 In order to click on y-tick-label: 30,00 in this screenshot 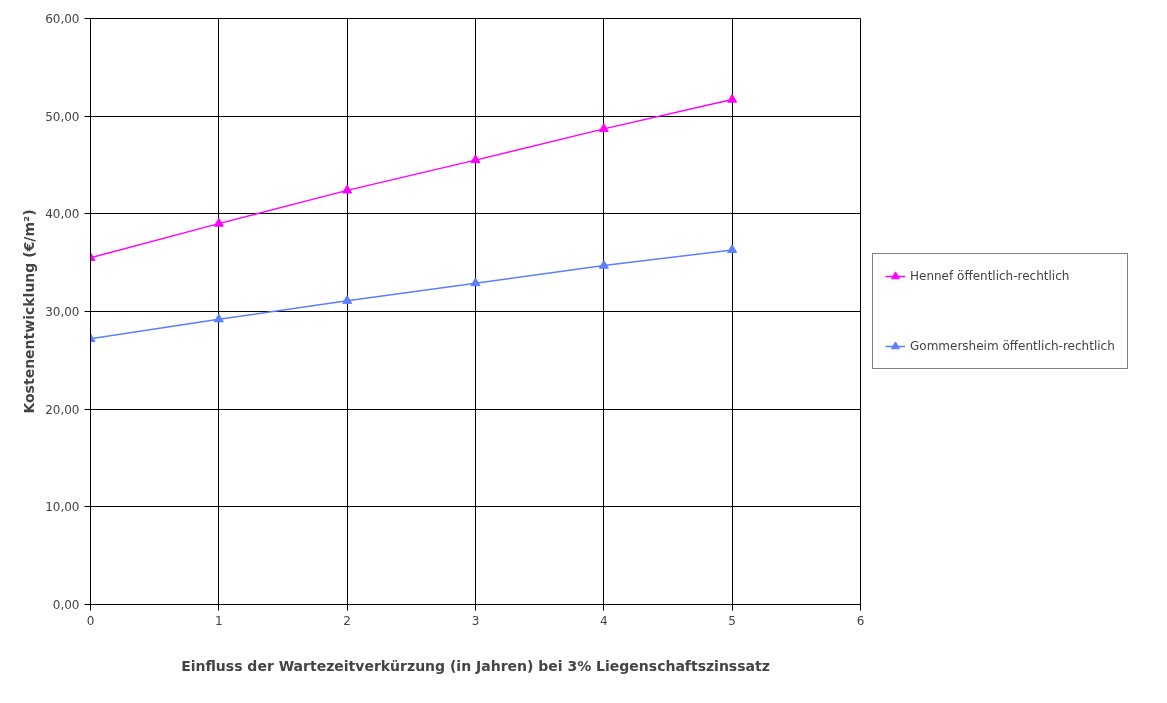, I will do `click(62, 312)`.